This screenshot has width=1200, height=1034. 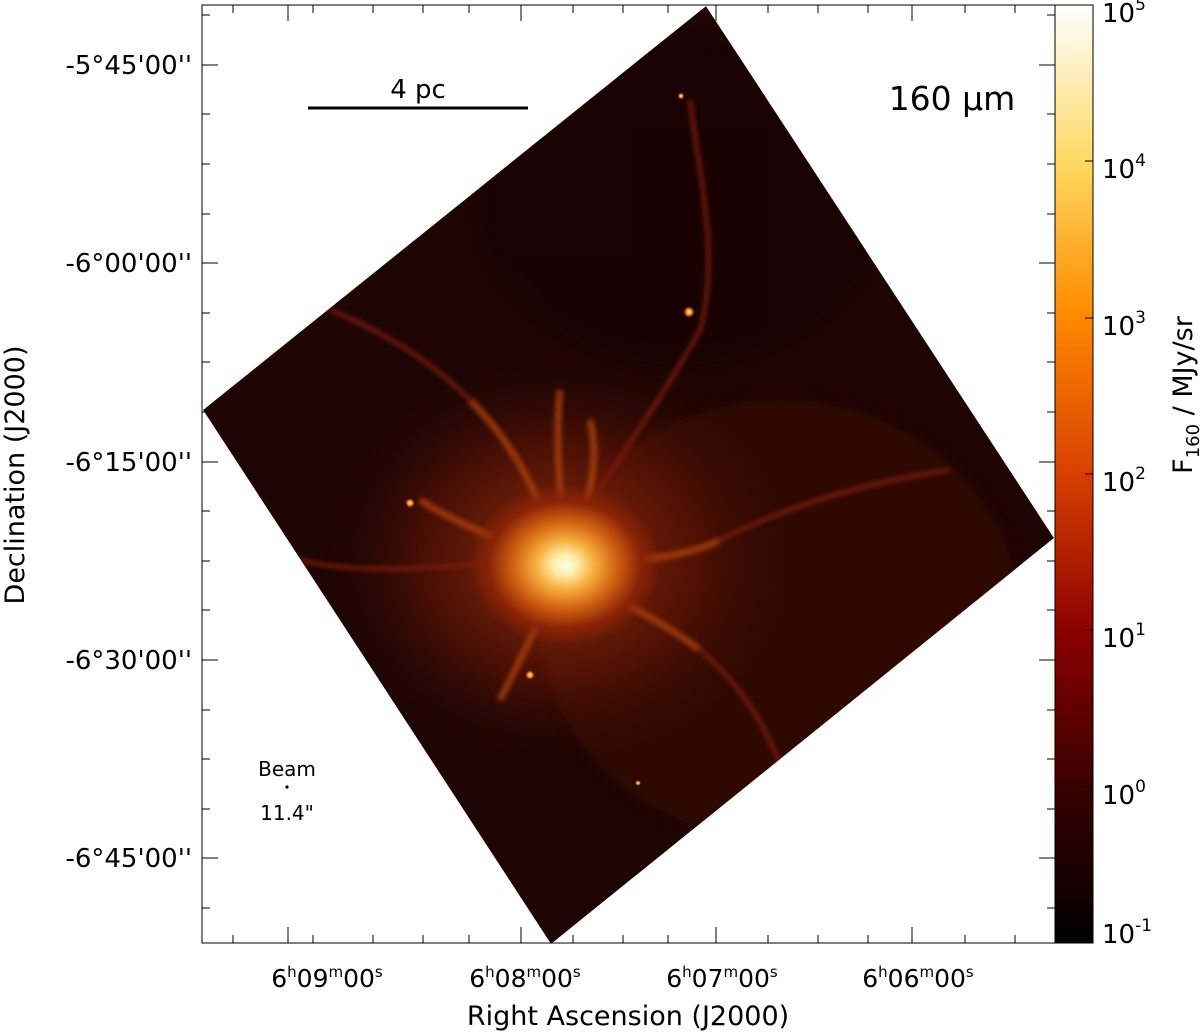 I want to click on band-label: 160 μm, so click(x=952, y=98).